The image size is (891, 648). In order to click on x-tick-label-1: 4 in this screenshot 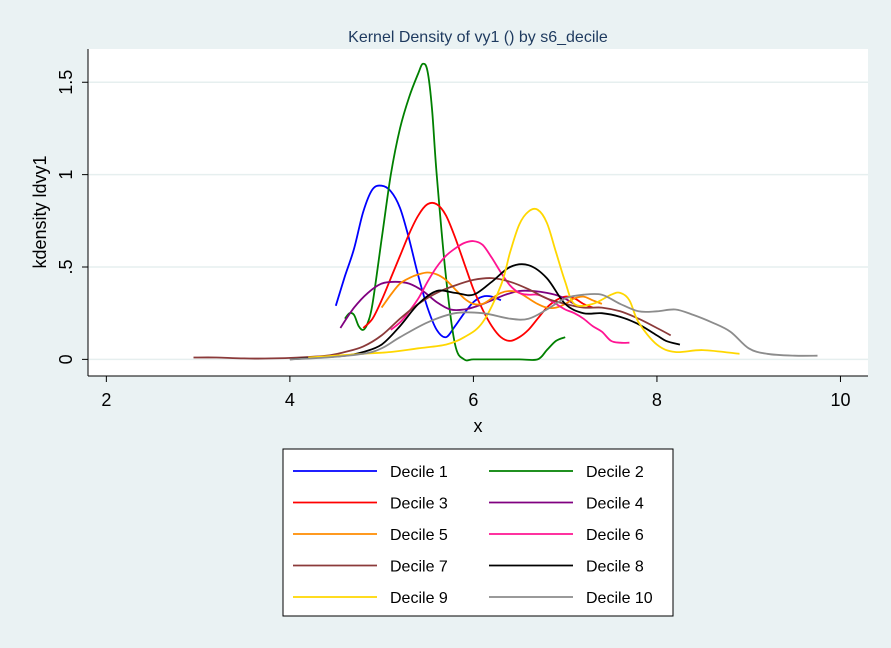, I will do `click(290, 400)`.